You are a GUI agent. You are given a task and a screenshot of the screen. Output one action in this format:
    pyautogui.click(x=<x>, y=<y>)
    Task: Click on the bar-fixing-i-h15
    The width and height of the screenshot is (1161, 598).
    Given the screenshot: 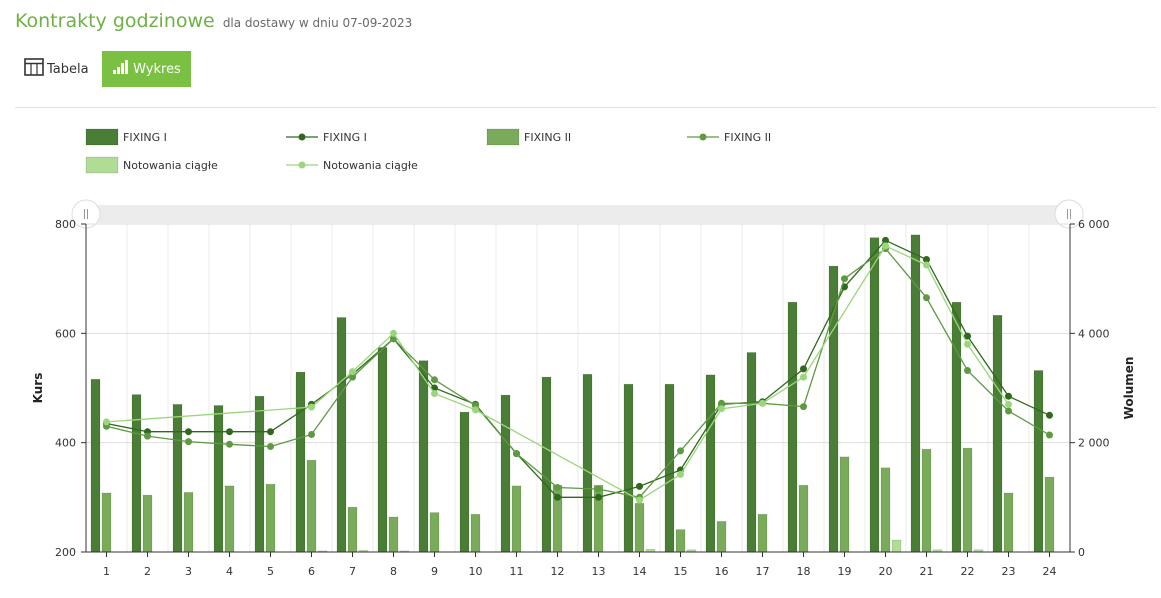 What is the action you would take?
    pyautogui.click(x=669, y=468)
    